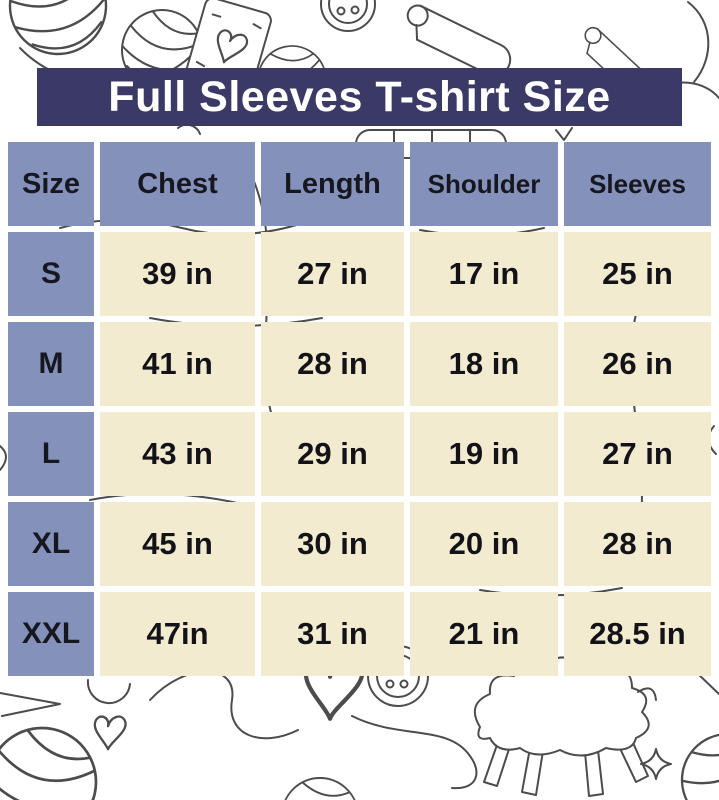 Image resolution: width=719 pixels, height=800 pixels. Describe the element at coordinates (51, 274) in the screenshot. I see `size-label-cell: S` at that location.